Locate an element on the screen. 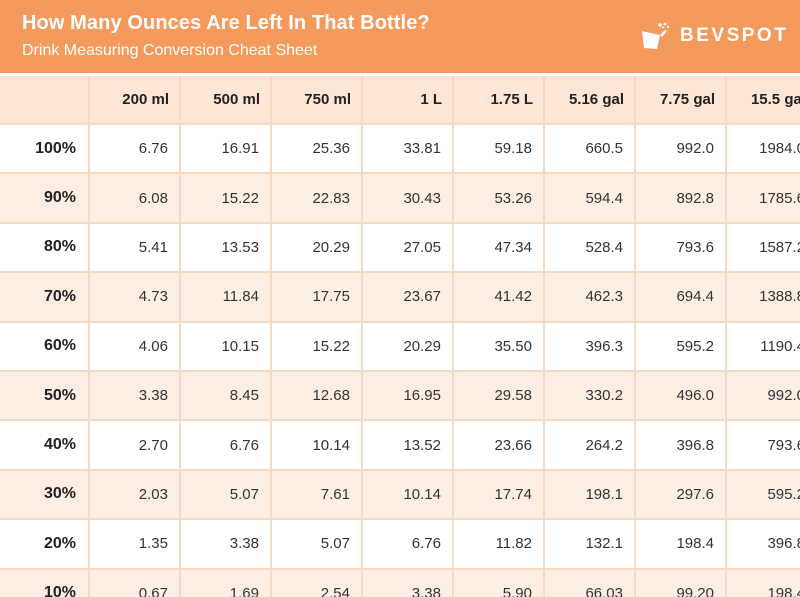 The width and height of the screenshot is (800, 597). row-label: 100% is located at coordinates (44, 149).